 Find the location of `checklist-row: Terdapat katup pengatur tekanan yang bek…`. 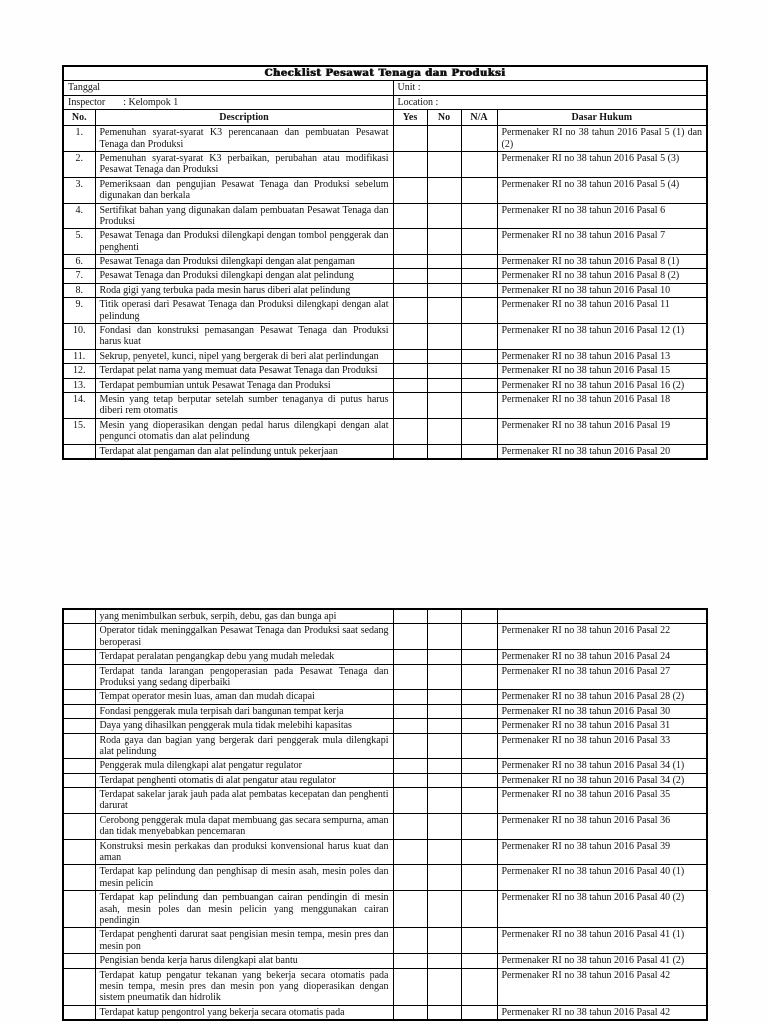

checklist-row: Terdapat katup pengatur tekanan yang bek… is located at coordinates (385, 986).